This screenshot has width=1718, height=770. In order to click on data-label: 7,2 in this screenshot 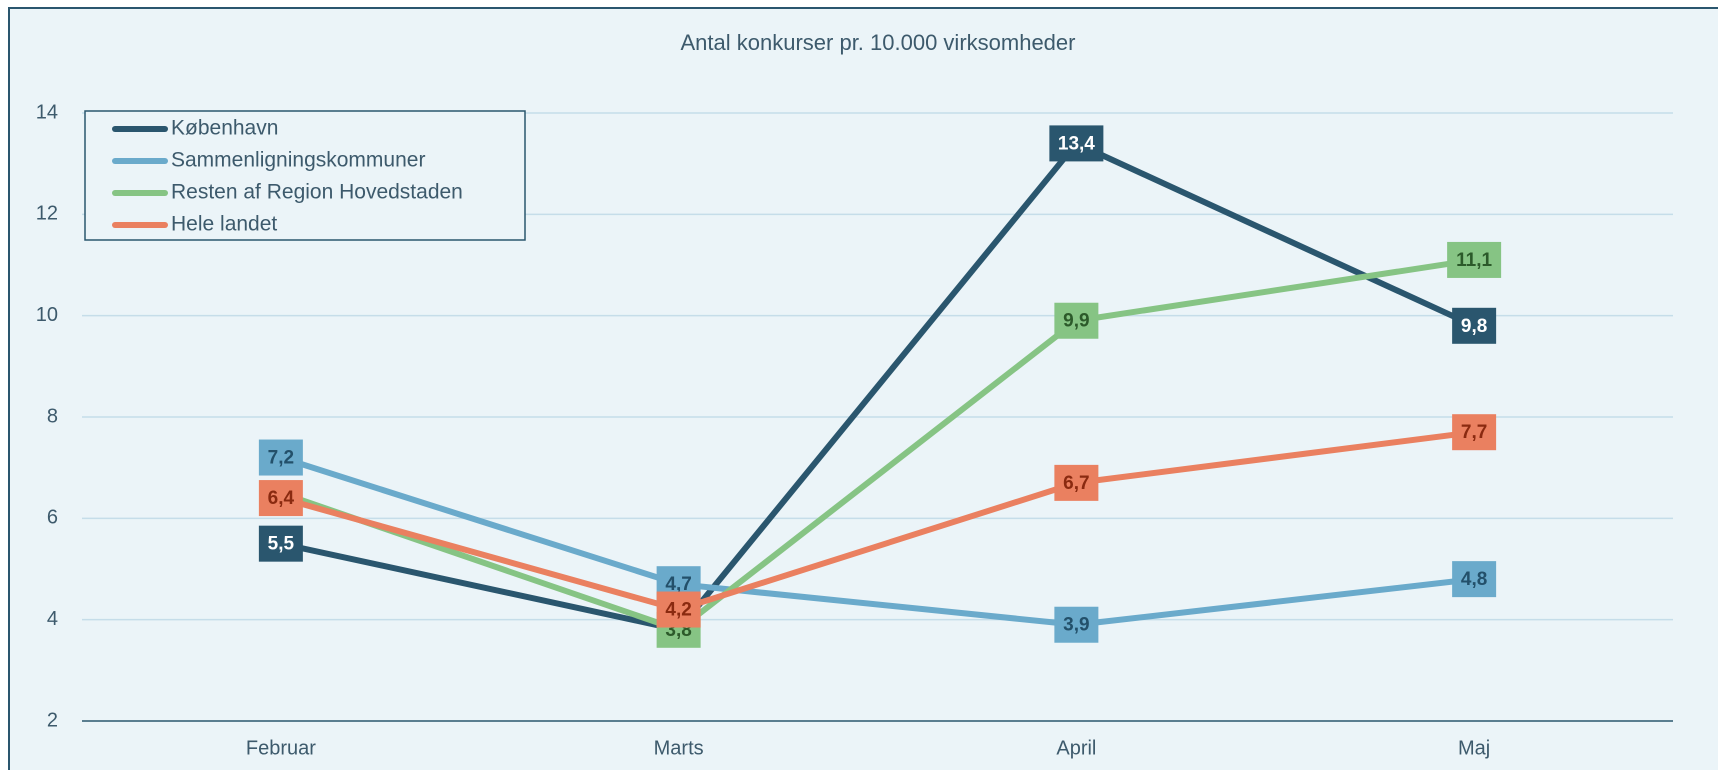, I will do `click(281, 458)`.